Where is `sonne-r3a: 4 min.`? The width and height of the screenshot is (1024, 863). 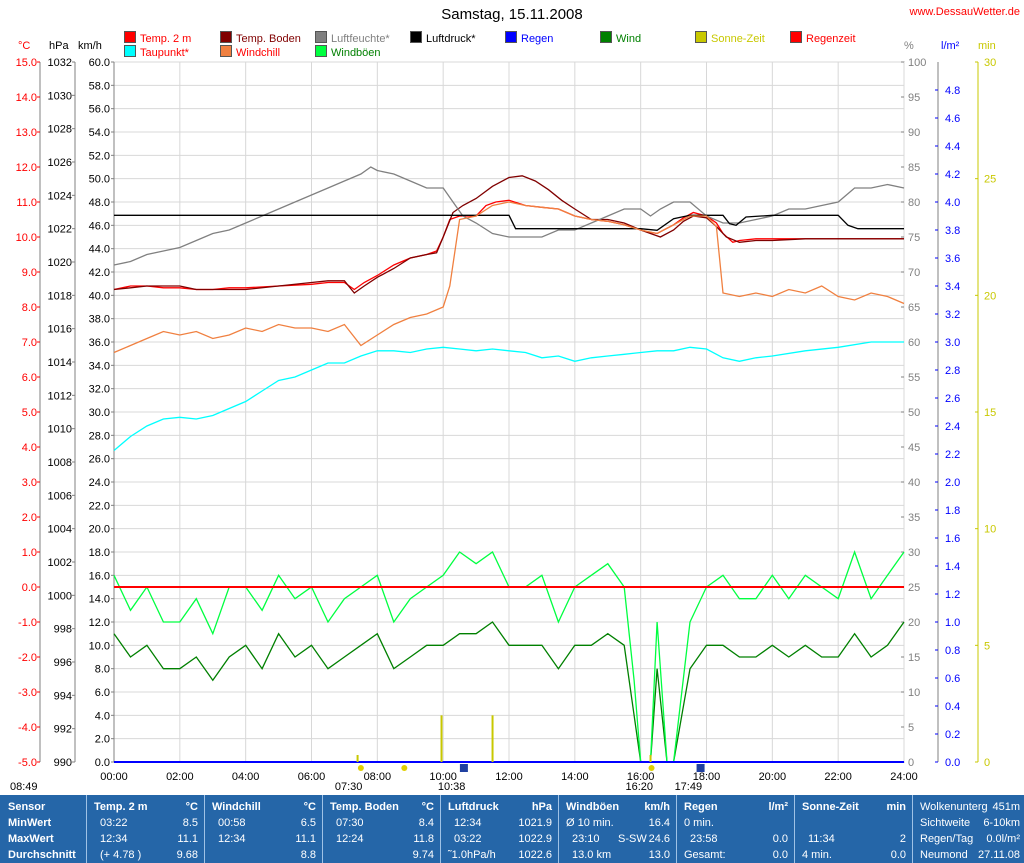 sonne-r3a: 4 min. is located at coordinates (817, 855).